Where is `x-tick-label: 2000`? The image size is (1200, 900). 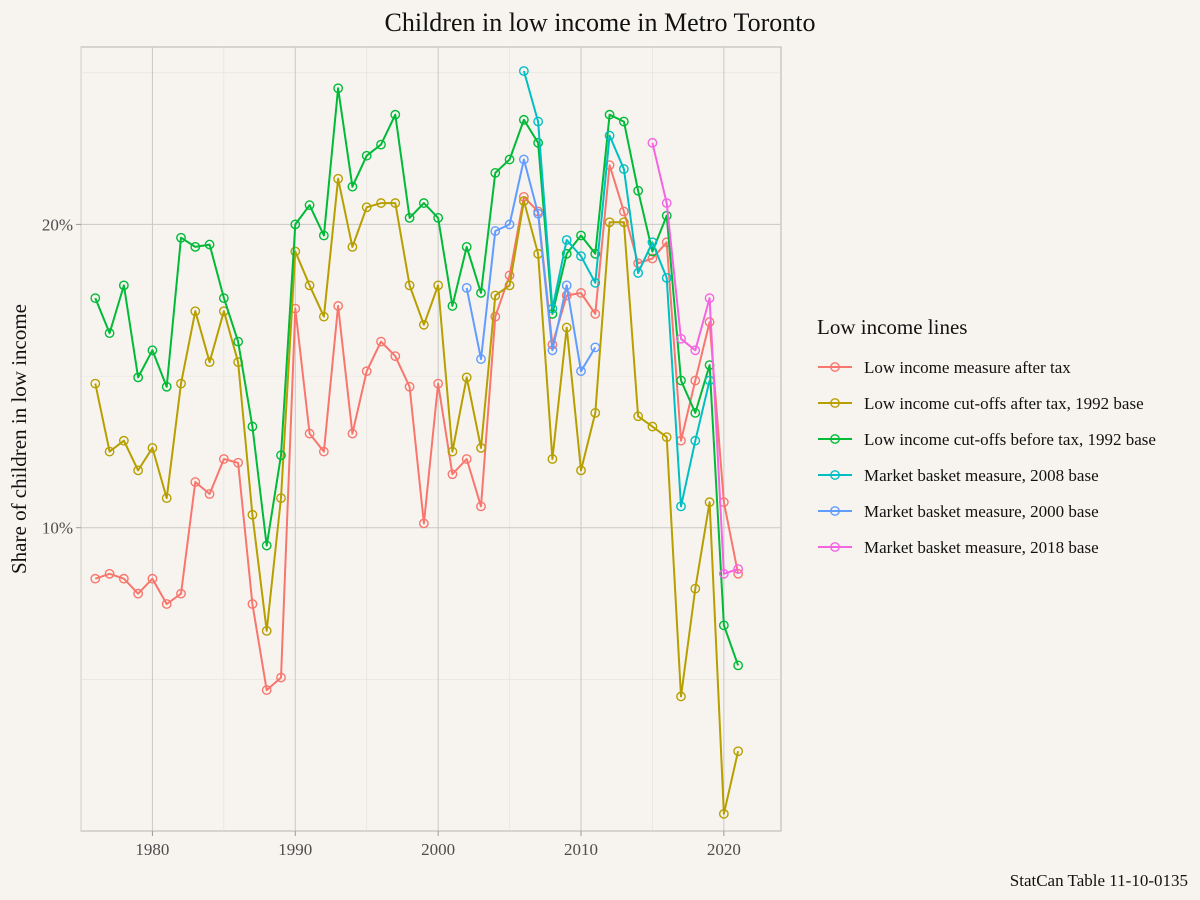
x-tick-label: 2000 is located at coordinates (438, 849).